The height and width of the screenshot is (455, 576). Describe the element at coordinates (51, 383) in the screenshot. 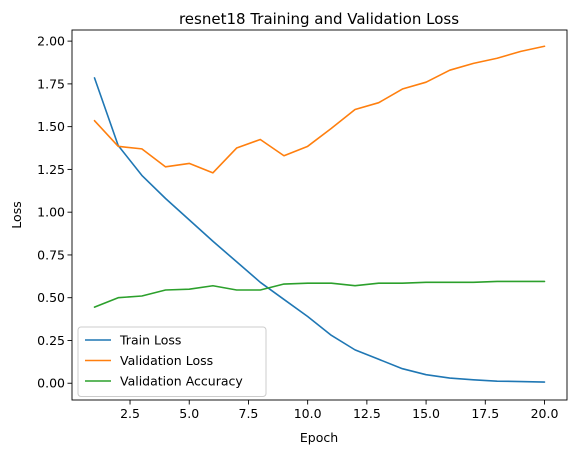

I see `y-tick-label: 0.00` at that location.